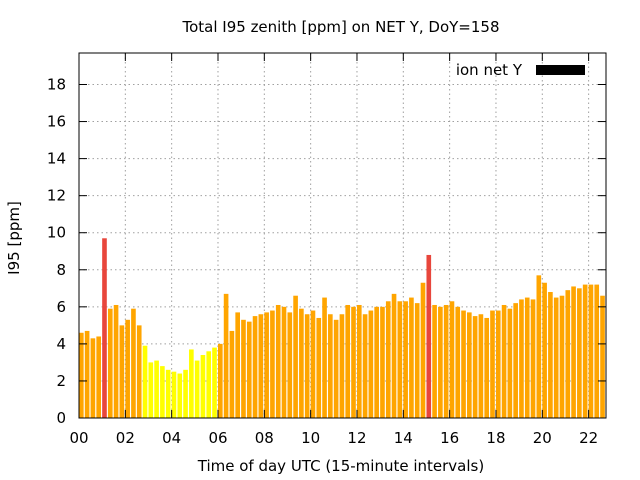  What do you see at coordinates (310, 438) in the screenshot?
I see `x-tick-label: 10` at bounding box center [310, 438].